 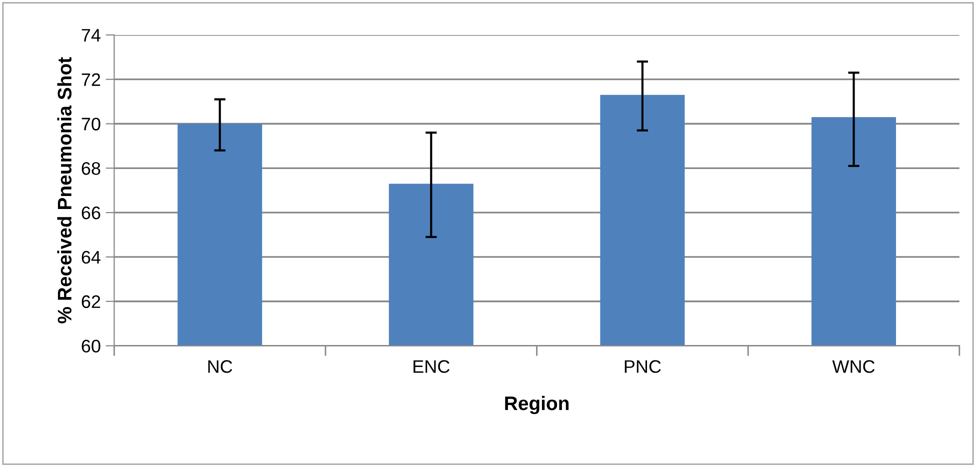 What do you see at coordinates (91, 213) in the screenshot?
I see `y-tick-label: 66` at bounding box center [91, 213].